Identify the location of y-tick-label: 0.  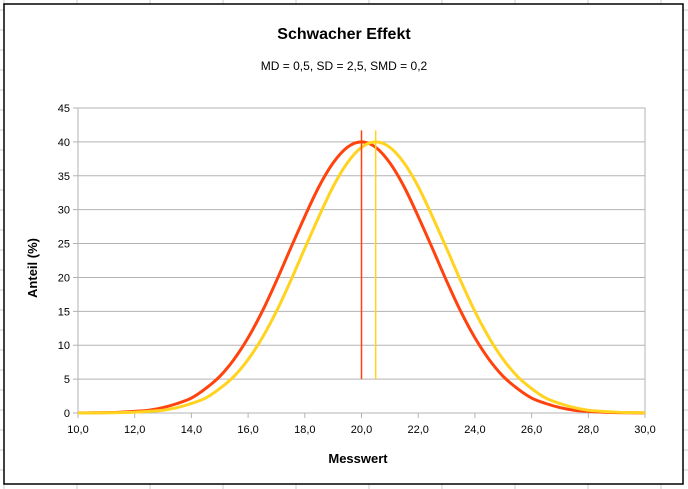
(67, 414).